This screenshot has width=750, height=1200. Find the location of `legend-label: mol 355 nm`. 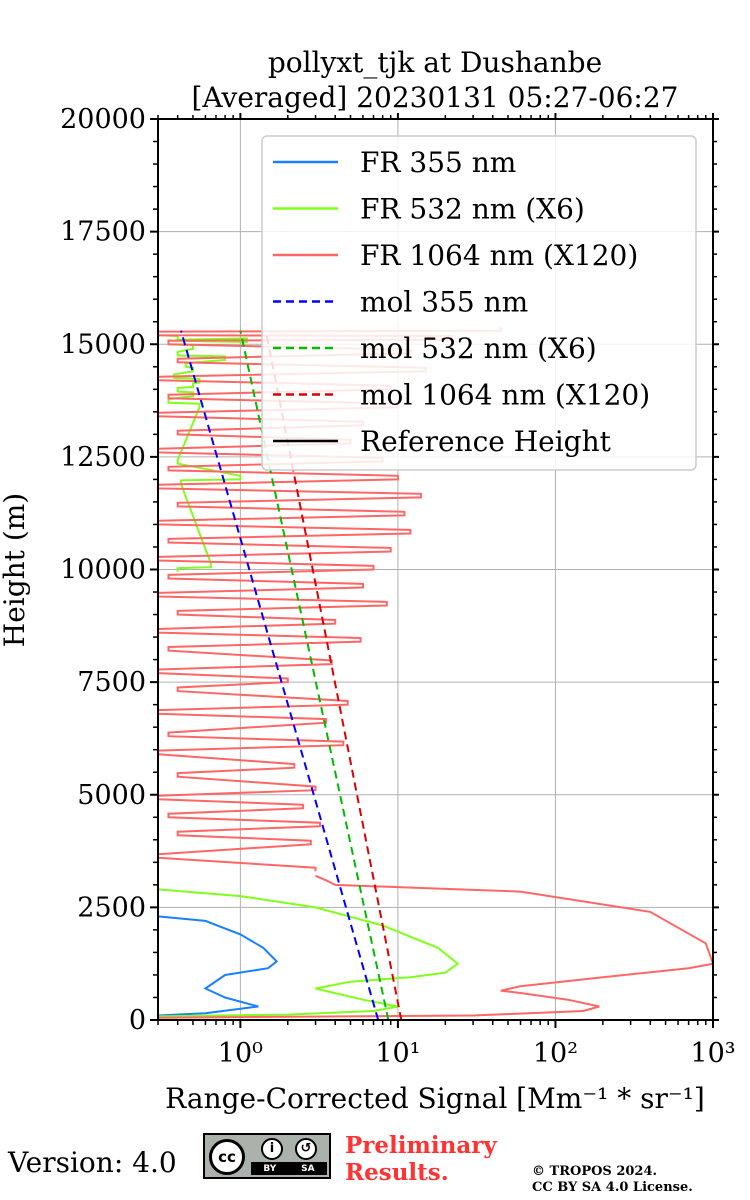

legend-label: mol 355 nm is located at coordinates (444, 302).